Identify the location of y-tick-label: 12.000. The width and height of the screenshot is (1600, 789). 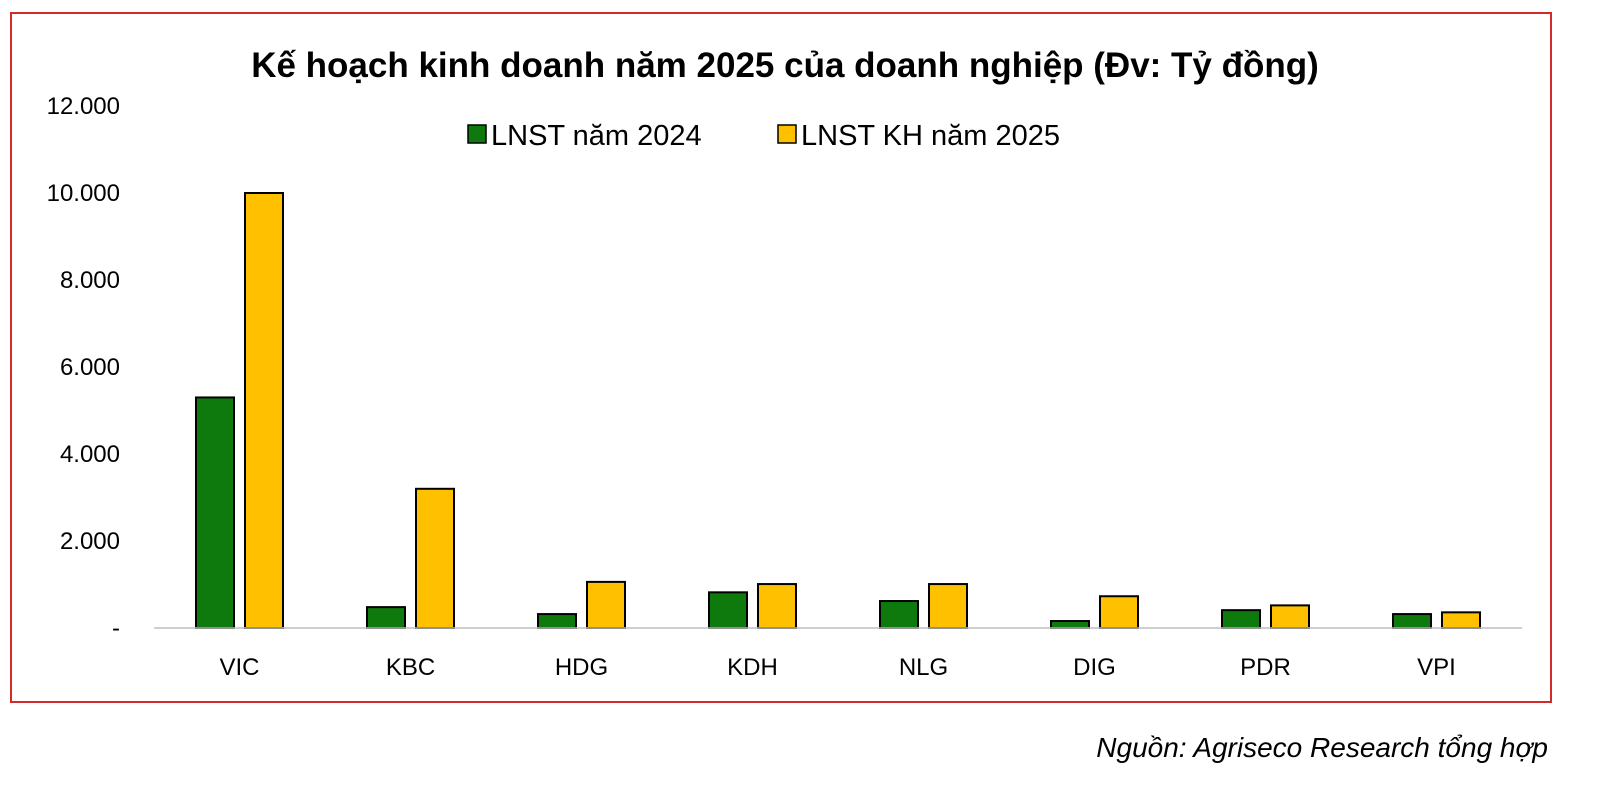
(83, 106).